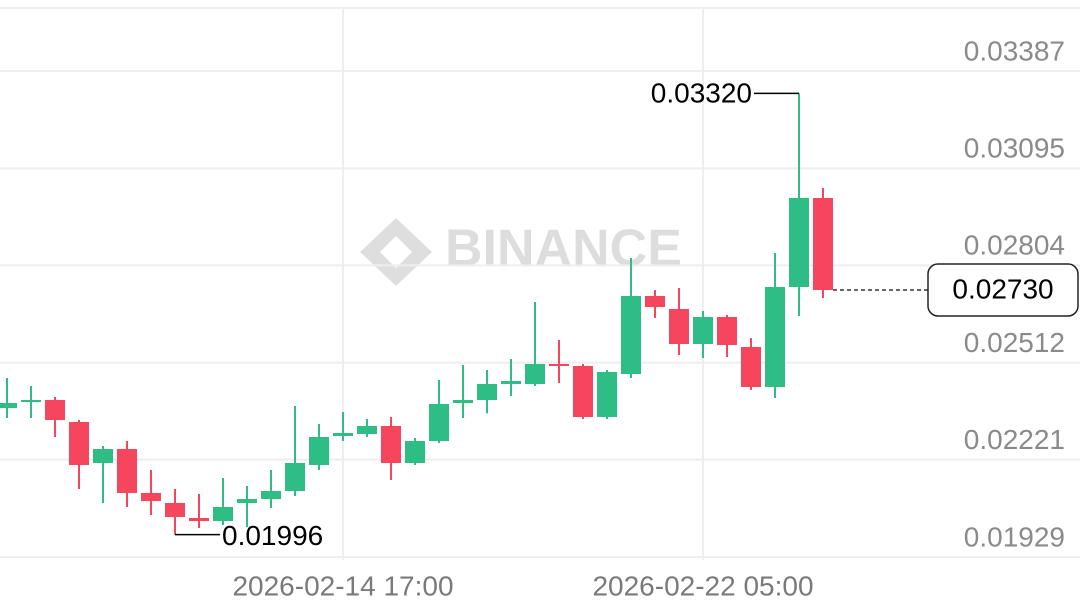 The height and width of the screenshot is (607, 1080). What do you see at coordinates (272, 535) in the screenshot?
I see `low-label: 0.01996` at bounding box center [272, 535].